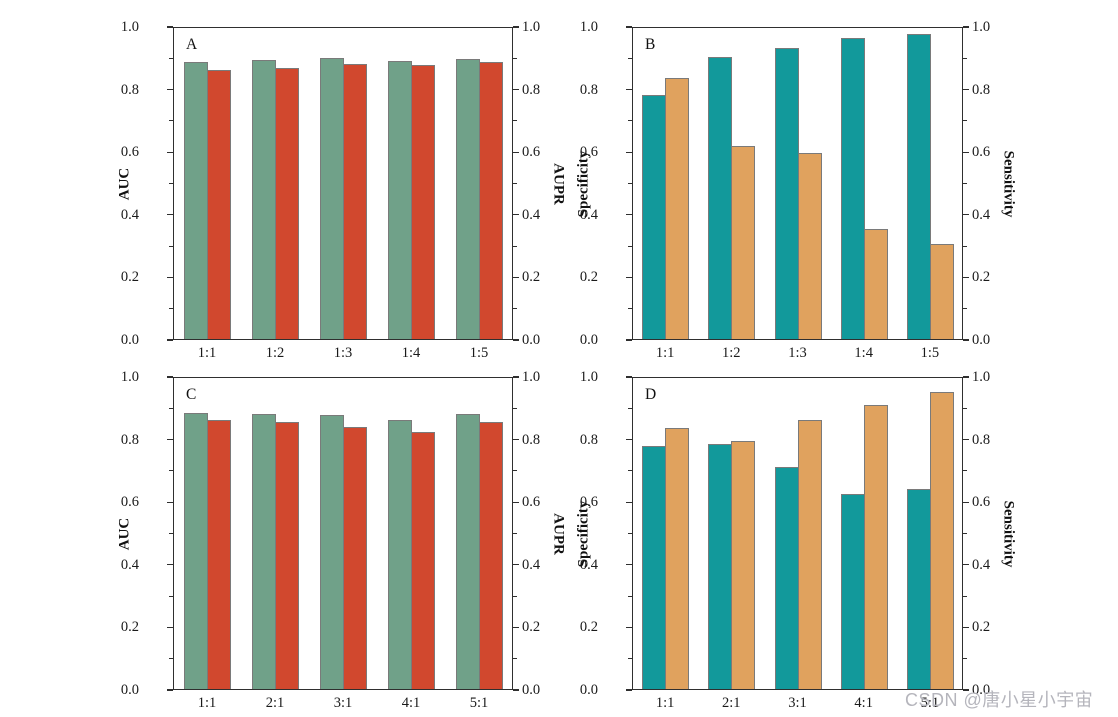  I want to click on csdn-watermark: CSDN @唐小星小宇宙, so click(999, 700).